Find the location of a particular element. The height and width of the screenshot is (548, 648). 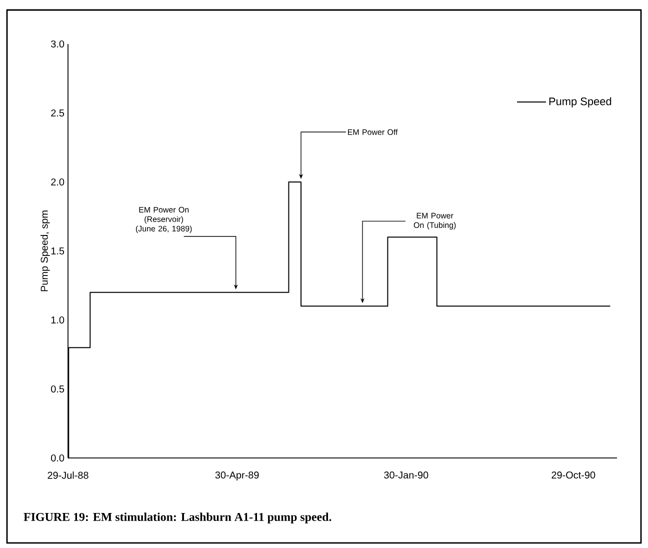

legend-label: Pump Speed is located at coordinates (580, 102).